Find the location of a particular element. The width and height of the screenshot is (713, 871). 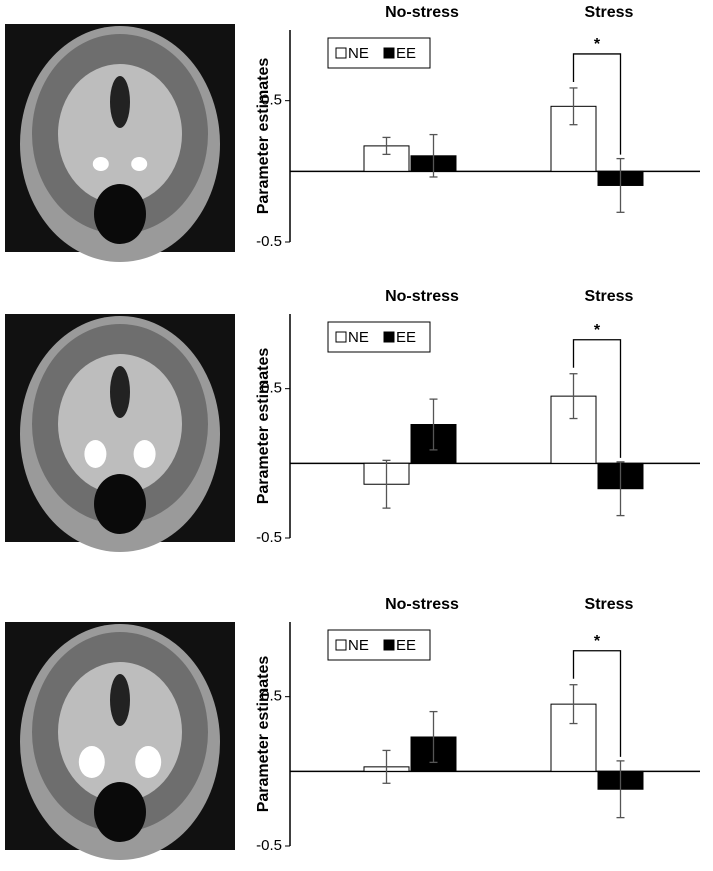

brain-white is located at coordinates (120, 134).